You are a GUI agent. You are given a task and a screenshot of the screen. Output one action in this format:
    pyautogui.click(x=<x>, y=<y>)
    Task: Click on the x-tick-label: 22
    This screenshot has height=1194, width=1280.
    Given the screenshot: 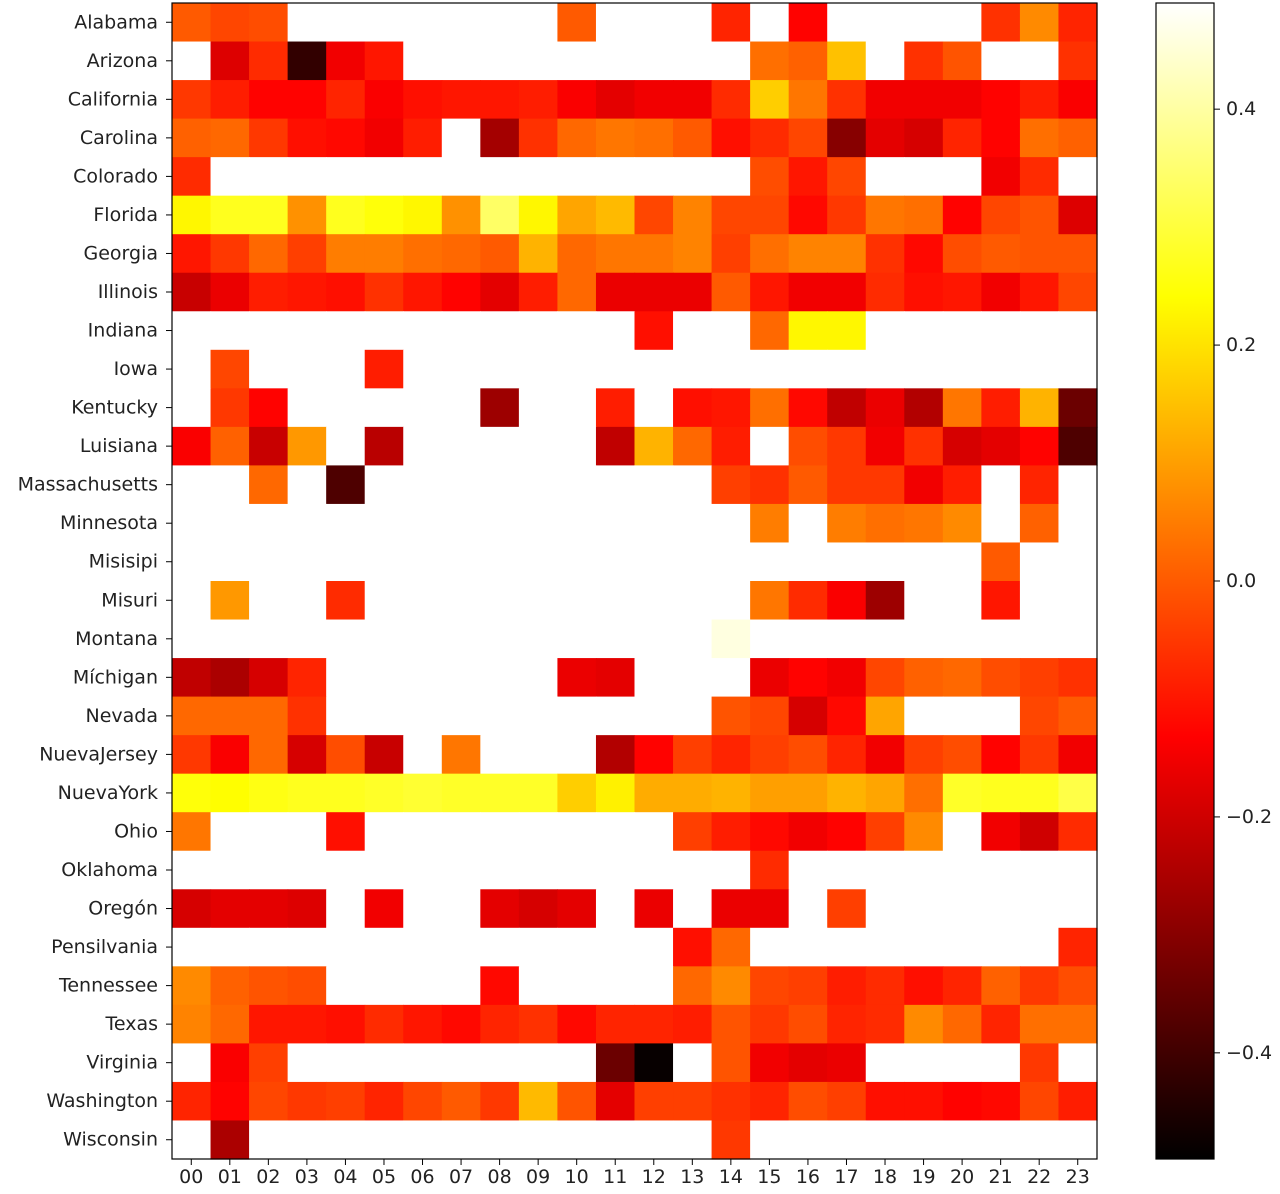 What is the action you would take?
    pyautogui.click(x=1039, y=1177)
    